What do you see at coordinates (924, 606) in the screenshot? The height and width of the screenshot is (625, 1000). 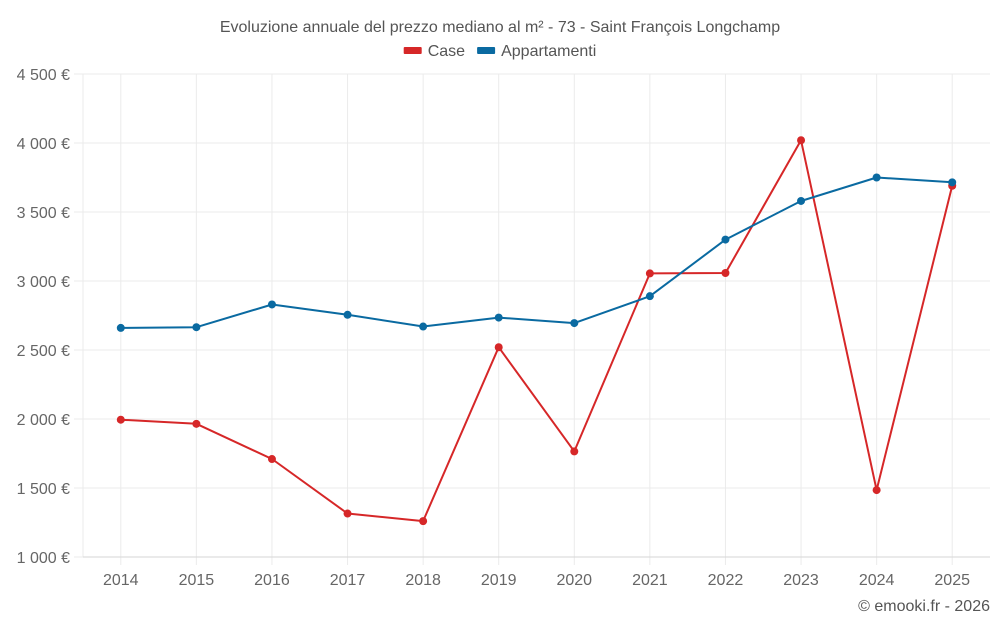 I see `credit-text: © emooki.fr - 2026` at bounding box center [924, 606].